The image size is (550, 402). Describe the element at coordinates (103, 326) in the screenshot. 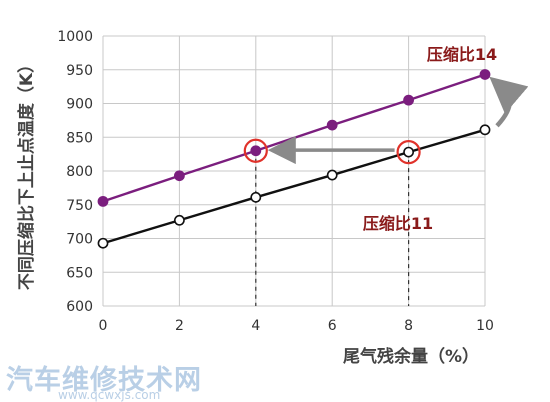

I see `x-tick-label: 0` at that location.